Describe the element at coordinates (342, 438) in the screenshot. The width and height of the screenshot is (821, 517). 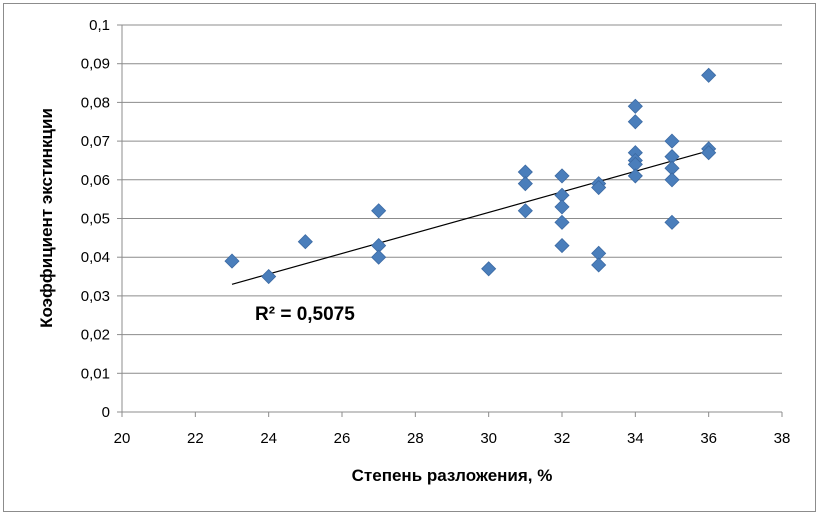
I see `x-tick-label: 26` at that location.